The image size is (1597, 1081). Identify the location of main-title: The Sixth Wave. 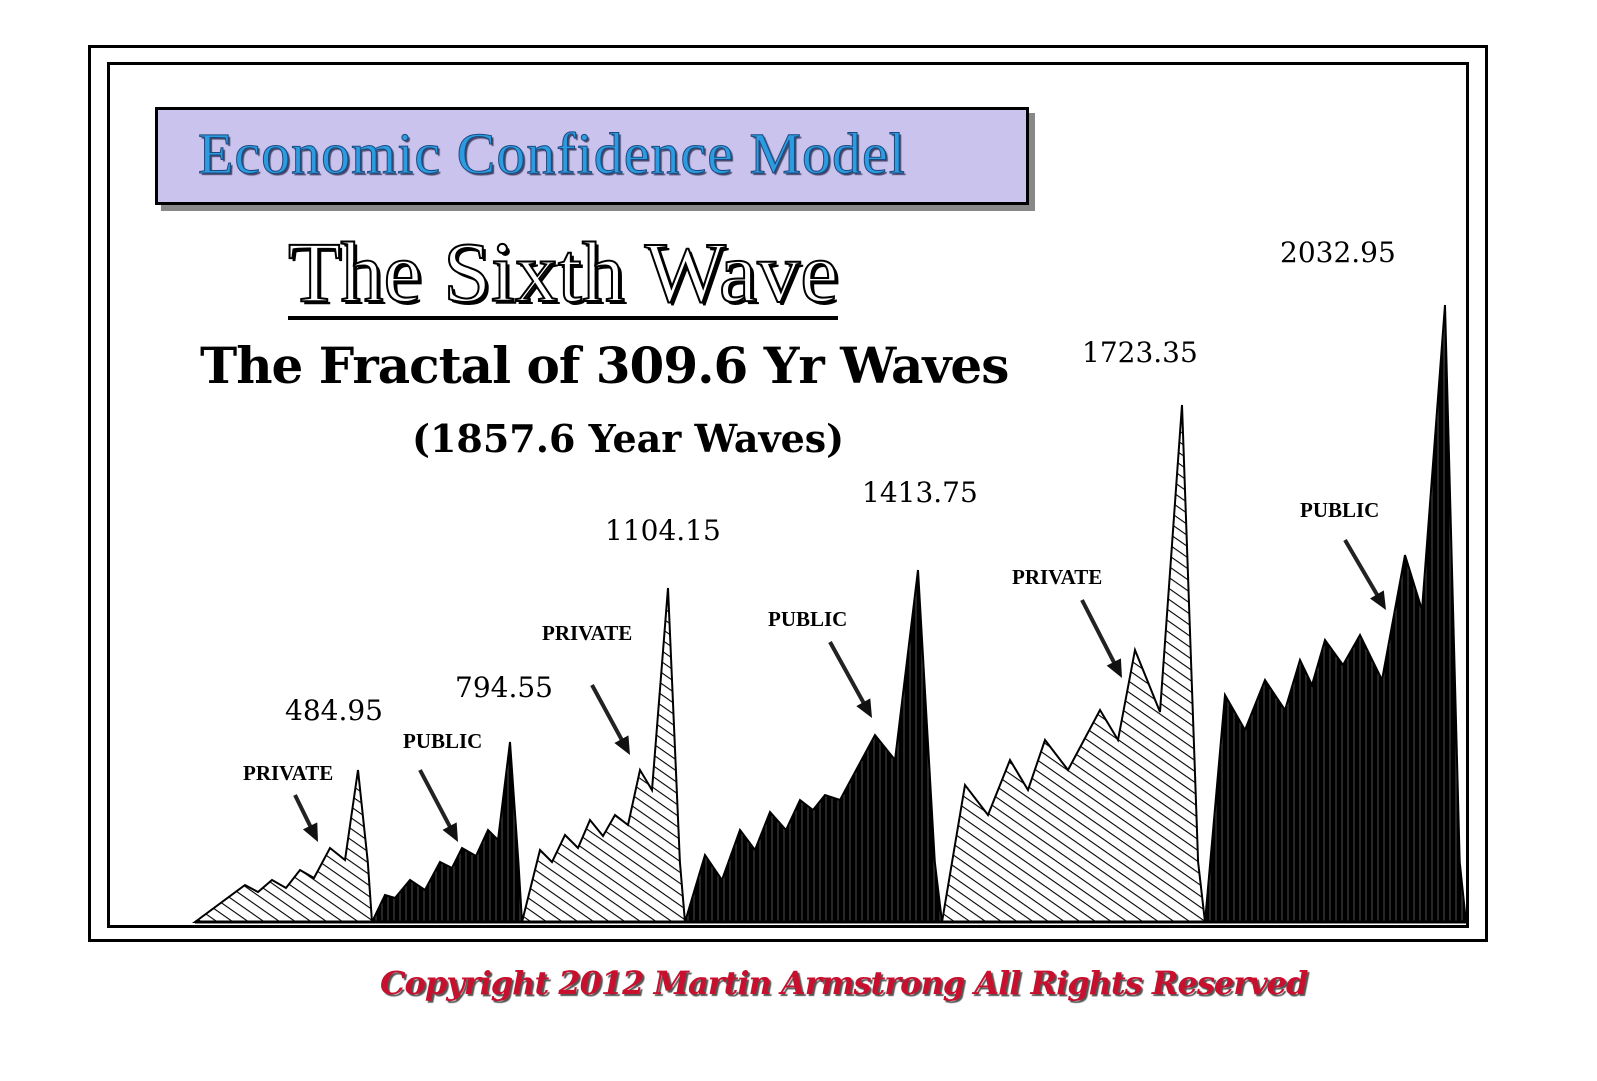
(563, 272).